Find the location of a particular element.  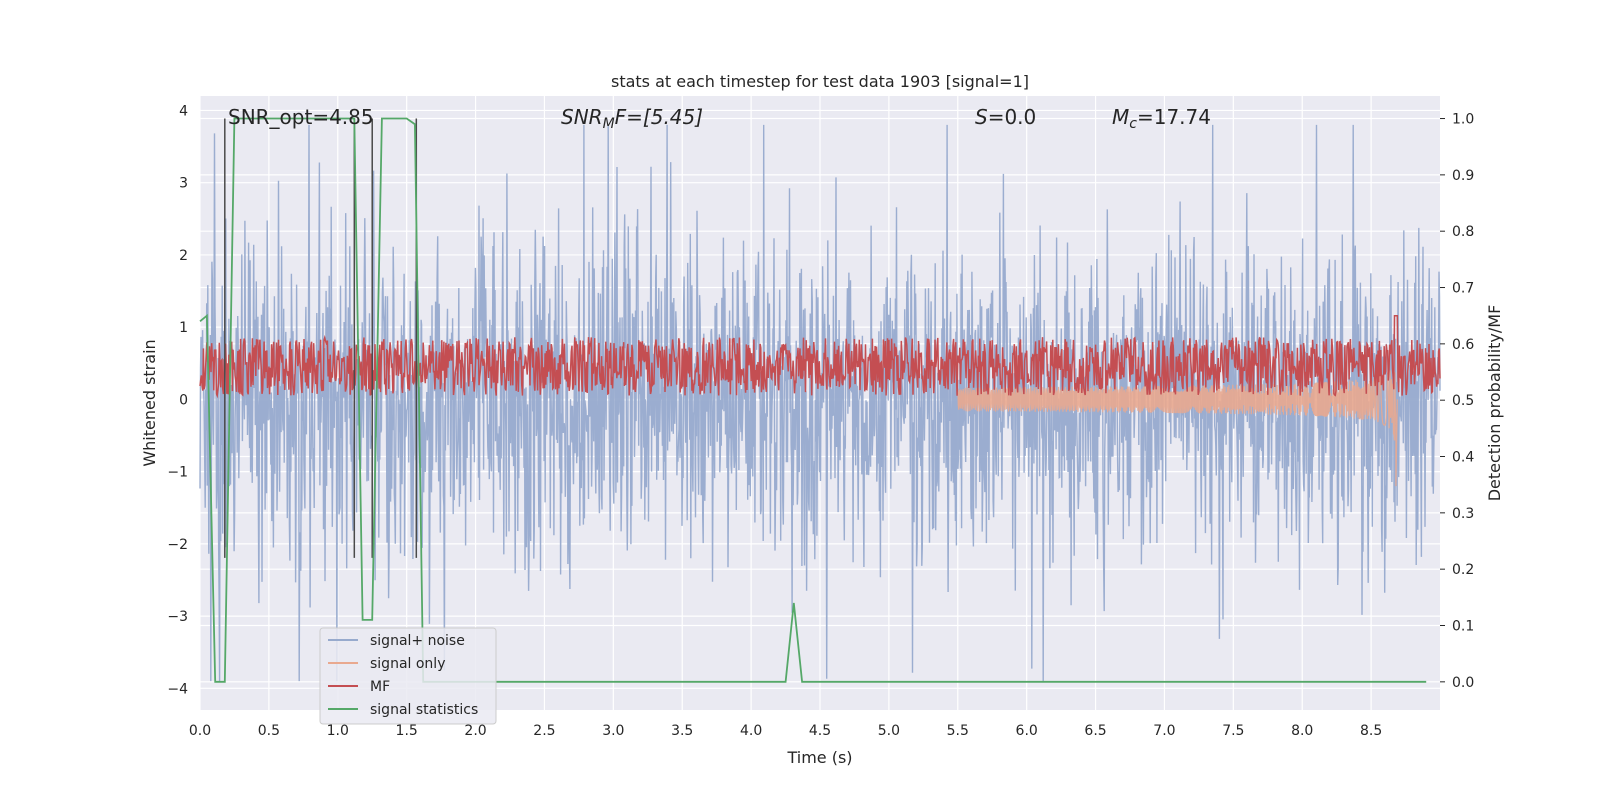

mc-base: M is located at coordinates (1120, 117).